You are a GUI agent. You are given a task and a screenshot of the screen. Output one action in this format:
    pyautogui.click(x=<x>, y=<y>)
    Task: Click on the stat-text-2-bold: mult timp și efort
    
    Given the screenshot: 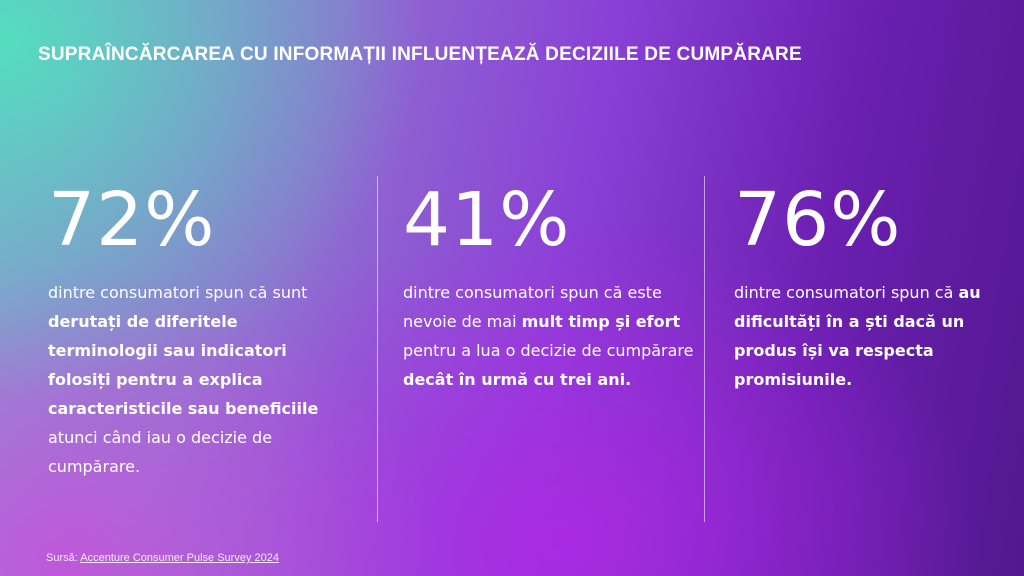 What is the action you would take?
    pyautogui.click(x=601, y=321)
    